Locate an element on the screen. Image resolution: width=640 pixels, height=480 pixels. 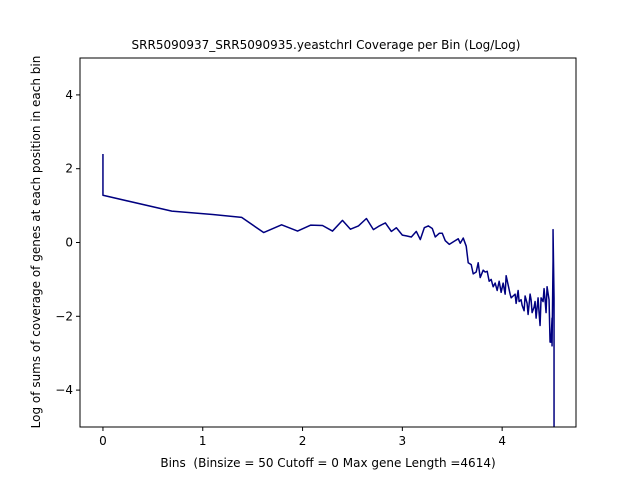
x-tick-label: 4 is located at coordinates (502, 441).